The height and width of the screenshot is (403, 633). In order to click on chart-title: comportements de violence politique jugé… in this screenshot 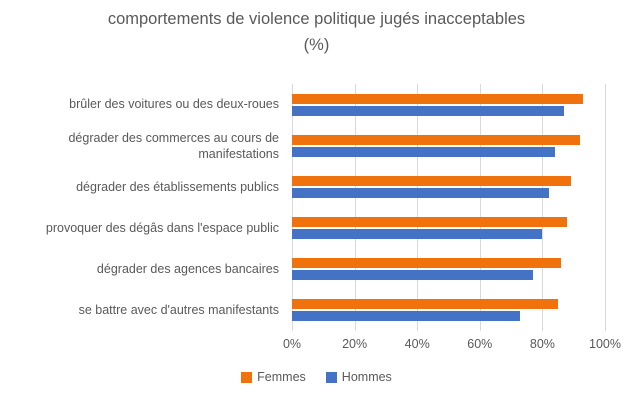, I will do `click(316, 32)`.